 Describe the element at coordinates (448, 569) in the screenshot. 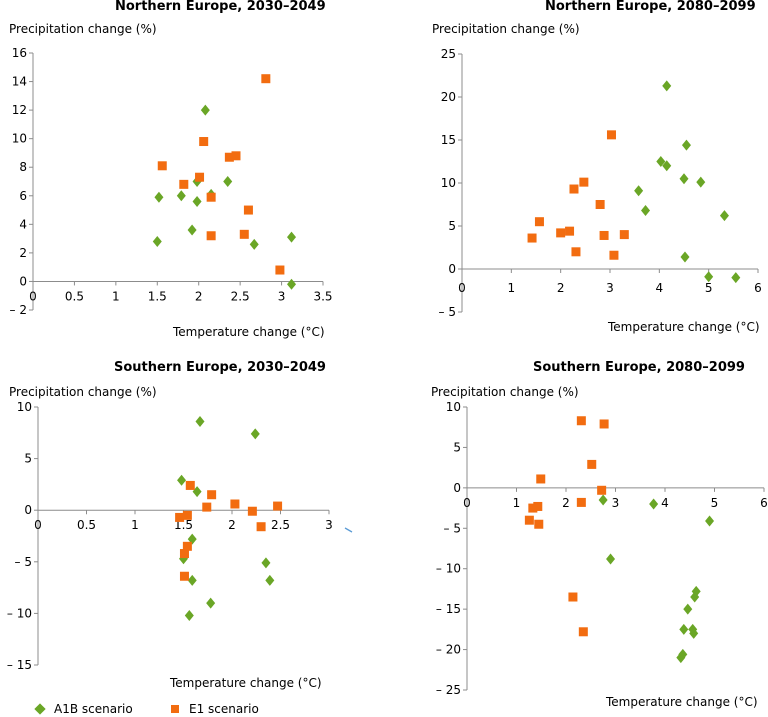

I see `y-tick-label: – 10` at that location.